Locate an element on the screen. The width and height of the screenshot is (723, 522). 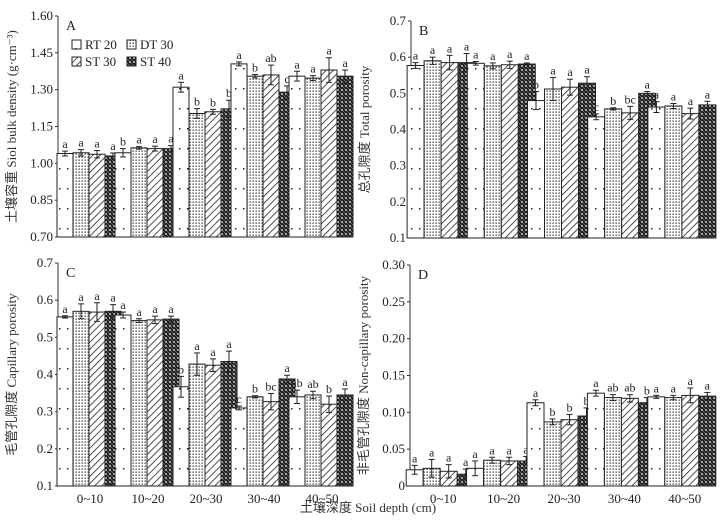
y-tick-label: 0.05 is located at coordinates (393, 448).